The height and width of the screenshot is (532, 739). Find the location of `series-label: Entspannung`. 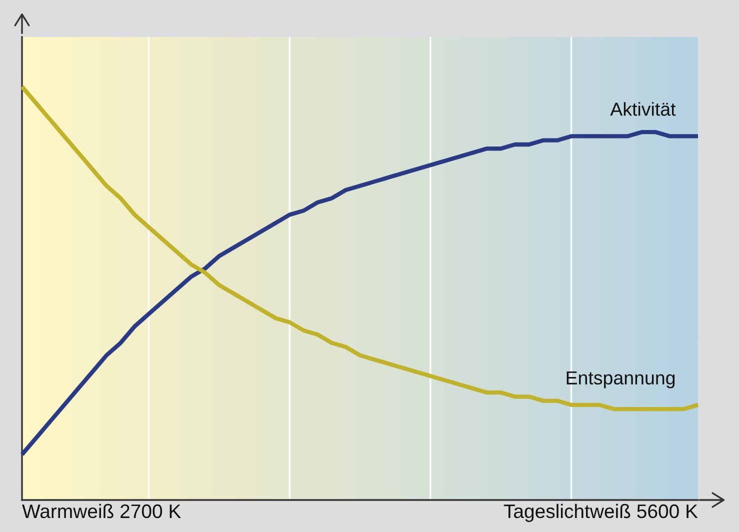

series-label: Entspannung is located at coordinates (620, 379).